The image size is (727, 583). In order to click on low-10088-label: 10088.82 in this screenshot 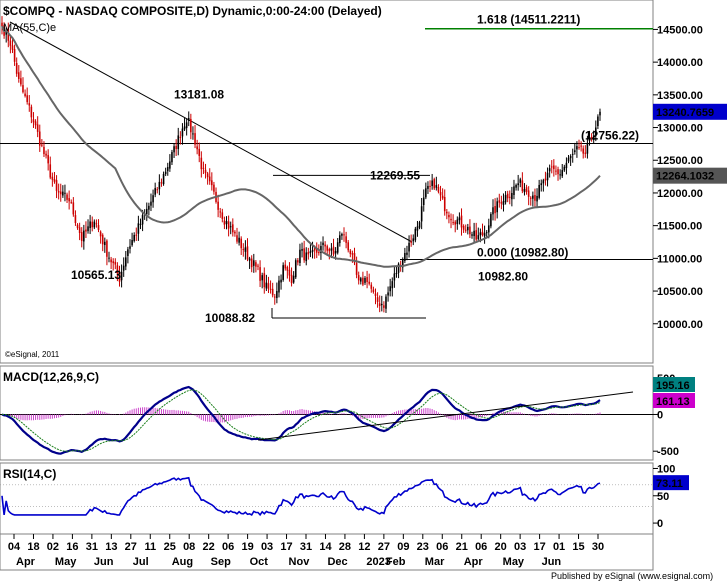, I will do `click(230, 318)`.